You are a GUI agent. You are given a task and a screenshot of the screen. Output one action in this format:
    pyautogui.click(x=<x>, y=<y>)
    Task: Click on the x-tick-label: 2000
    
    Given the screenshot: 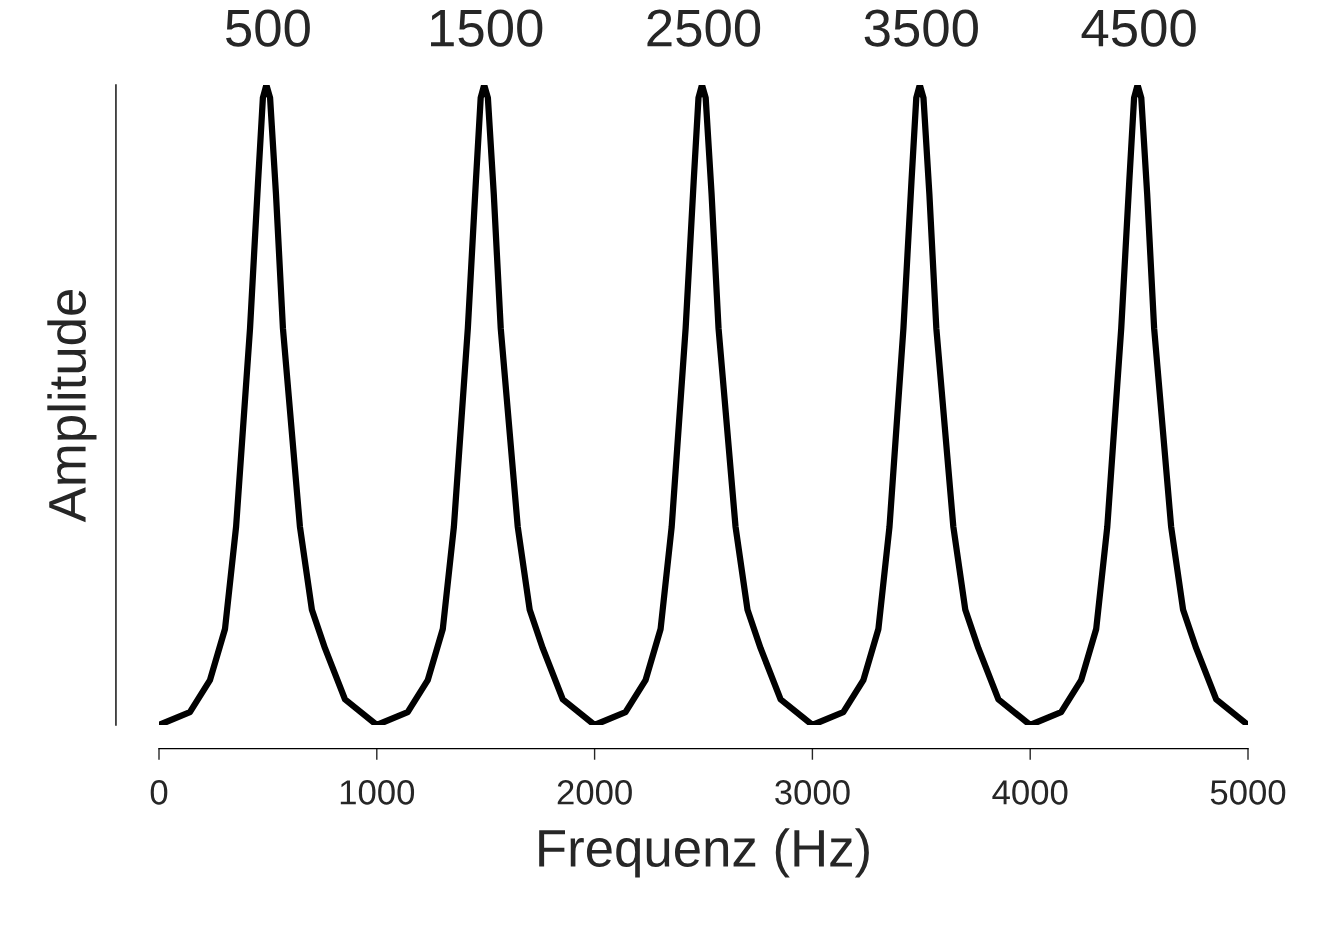 What is the action you would take?
    pyautogui.click(x=594, y=792)
    